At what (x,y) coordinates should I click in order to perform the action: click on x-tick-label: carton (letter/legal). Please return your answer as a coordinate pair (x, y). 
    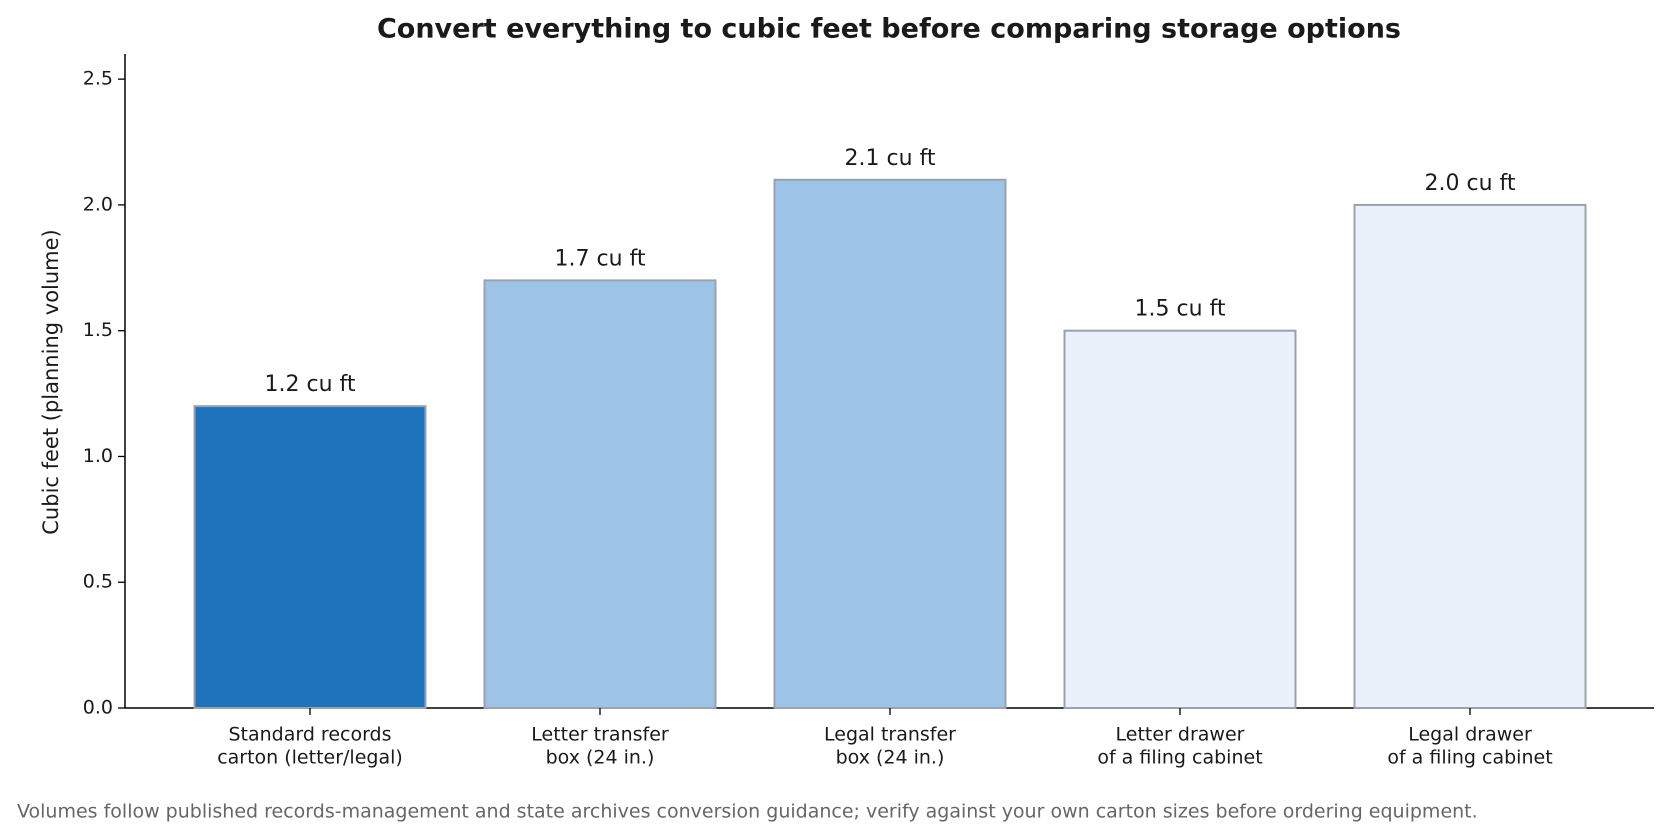
    Looking at the image, I should click on (310, 758).